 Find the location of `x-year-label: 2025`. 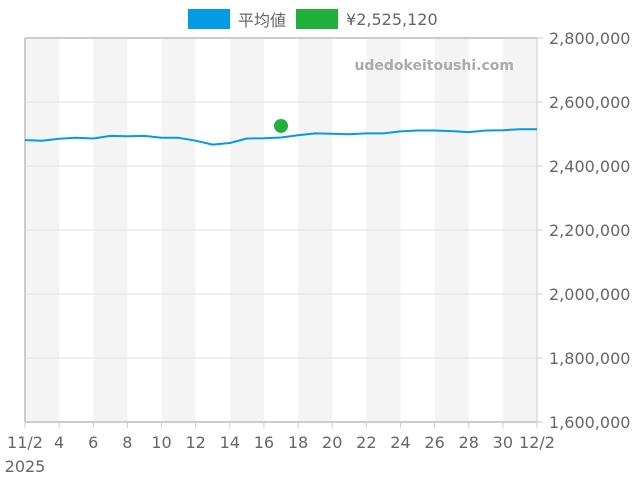

x-year-label: 2025 is located at coordinates (25, 466).